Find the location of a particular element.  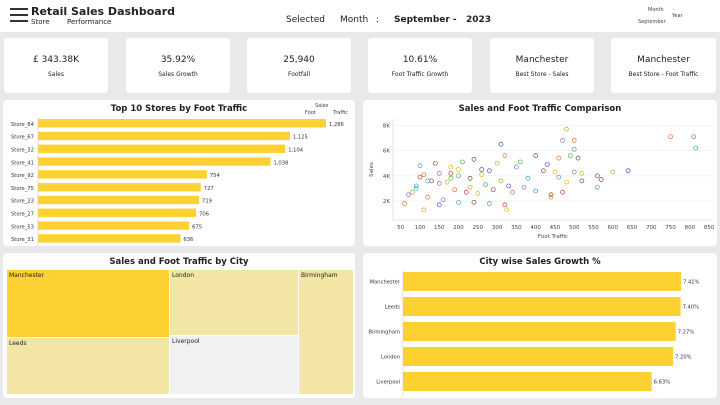

year-filter-label: Year is located at coordinates (677, 16).